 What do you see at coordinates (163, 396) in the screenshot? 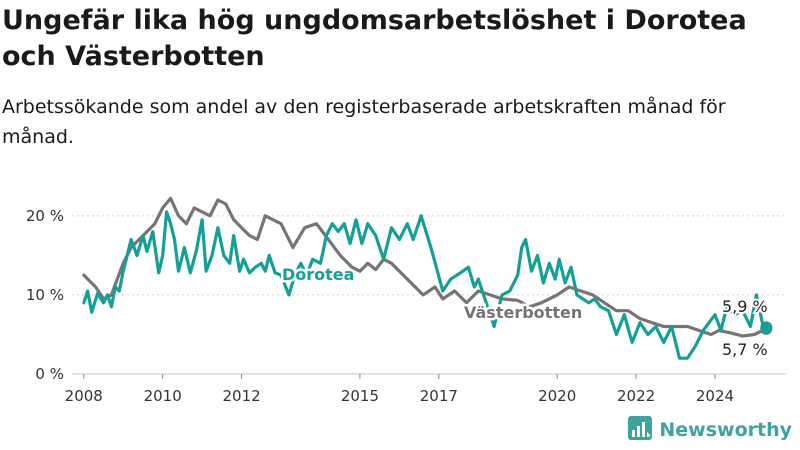
I see `x-tick-label: 2010` at bounding box center [163, 396].